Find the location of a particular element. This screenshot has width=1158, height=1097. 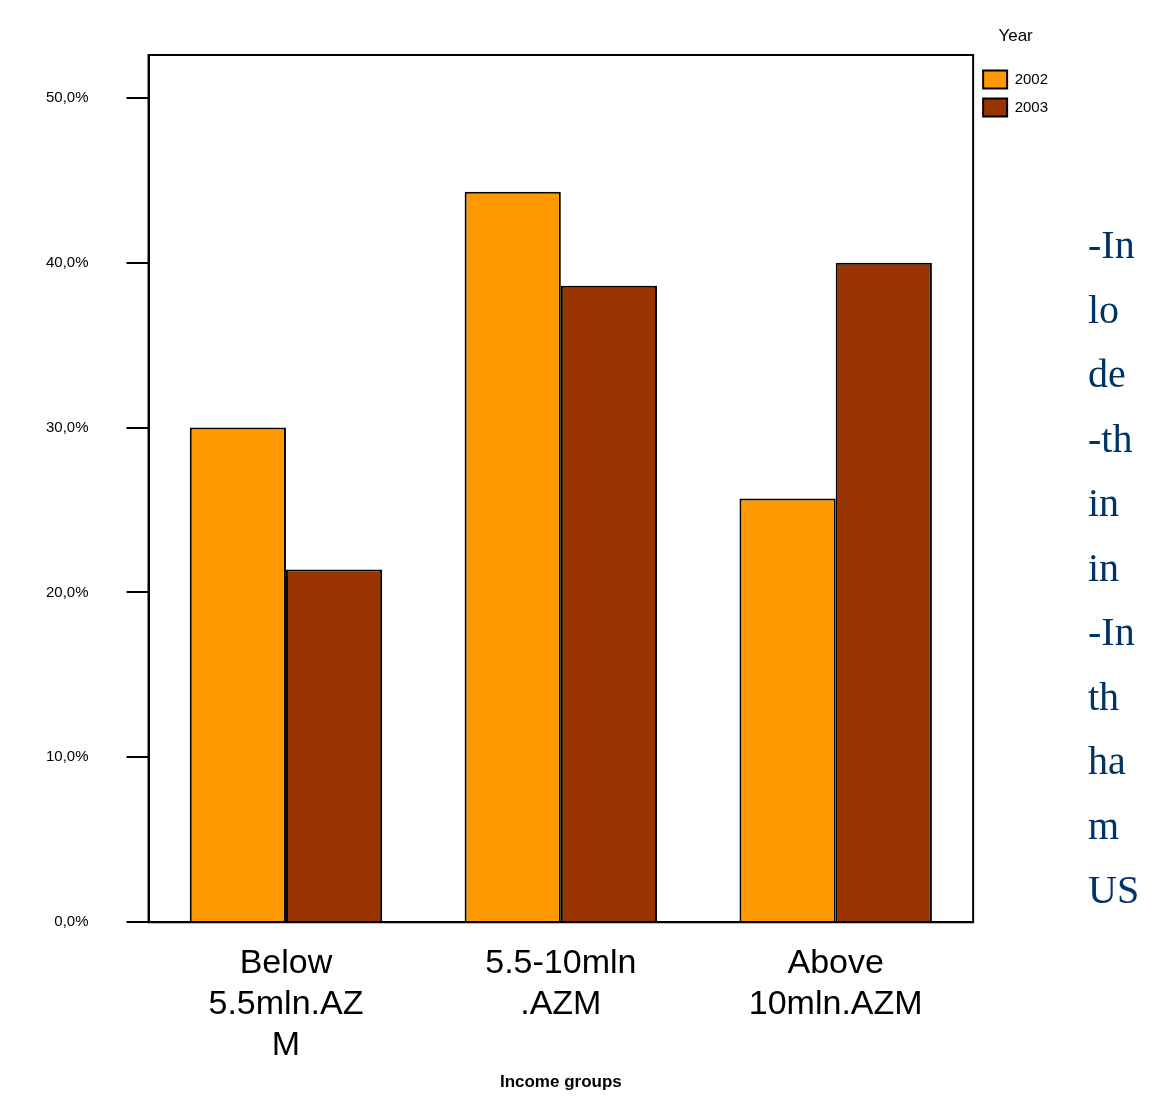

text: de is located at coordinates (1107, 374).